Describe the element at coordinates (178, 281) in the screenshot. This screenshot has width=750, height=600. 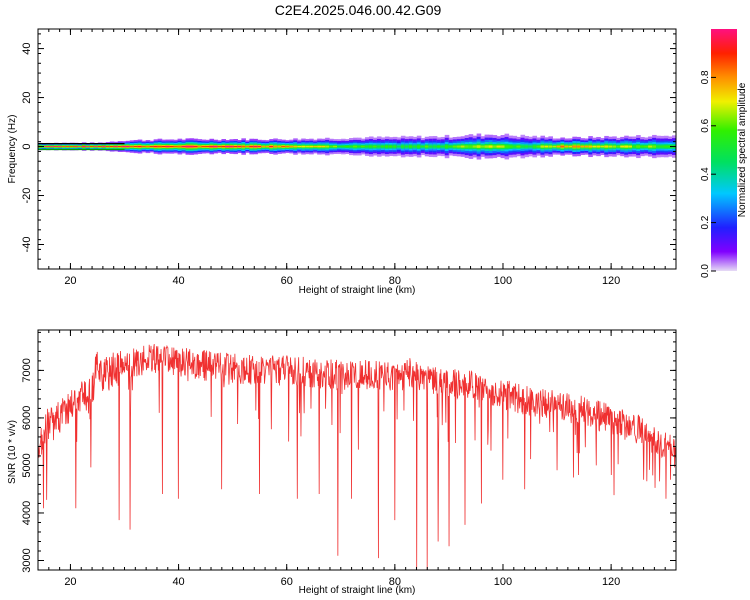
I see `x-tick-label: 40` at that location.